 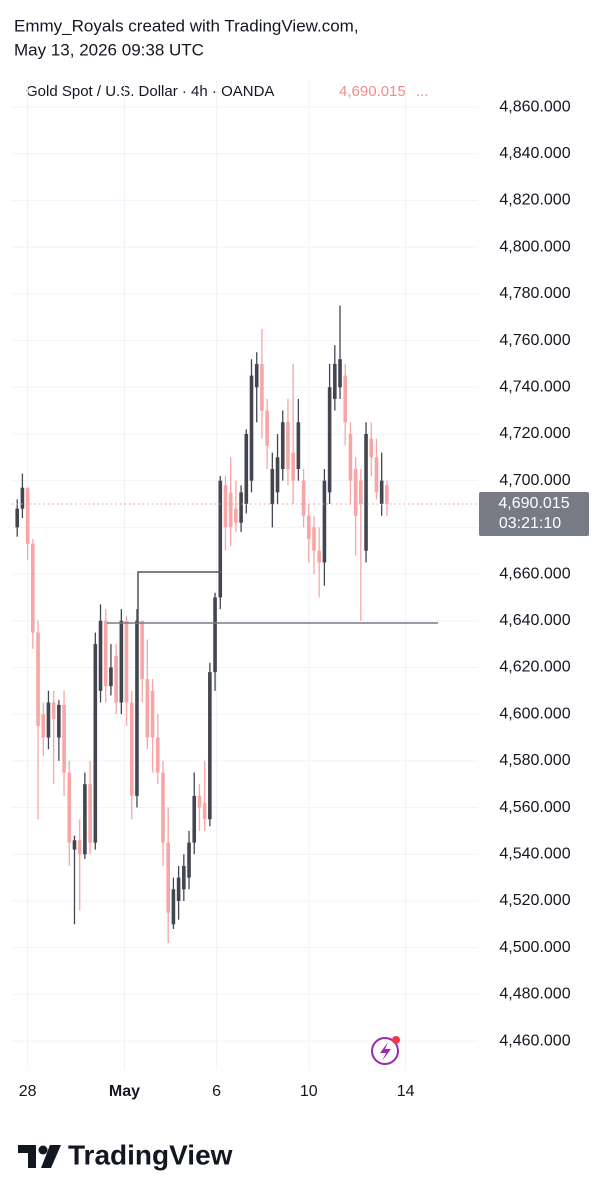 What do you see at coordinates (534, 513) in the screenshot?
I see `price-box` at bounding box center [534, 513].